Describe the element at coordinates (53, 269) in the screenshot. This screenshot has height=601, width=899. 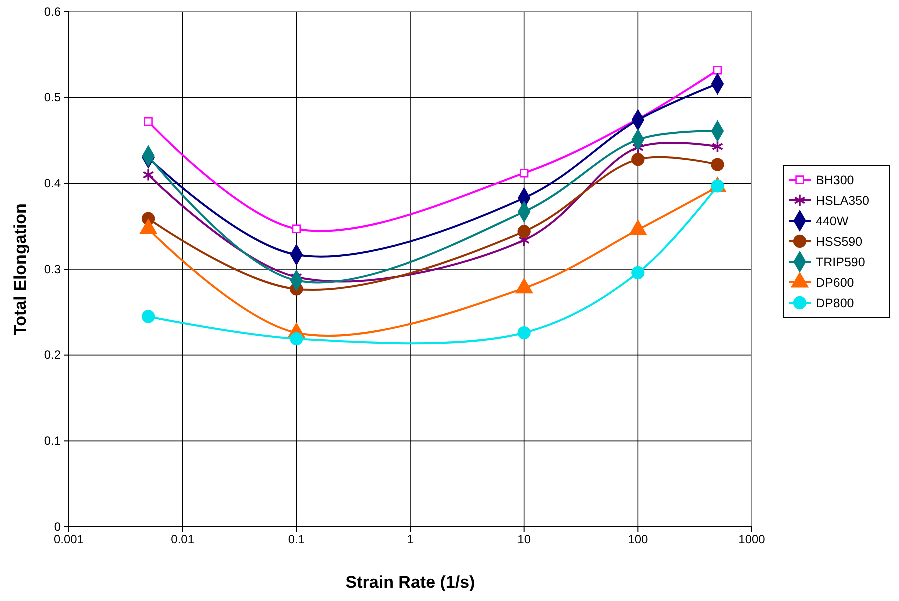
I see `y-tick-label: 0.3` at that location.